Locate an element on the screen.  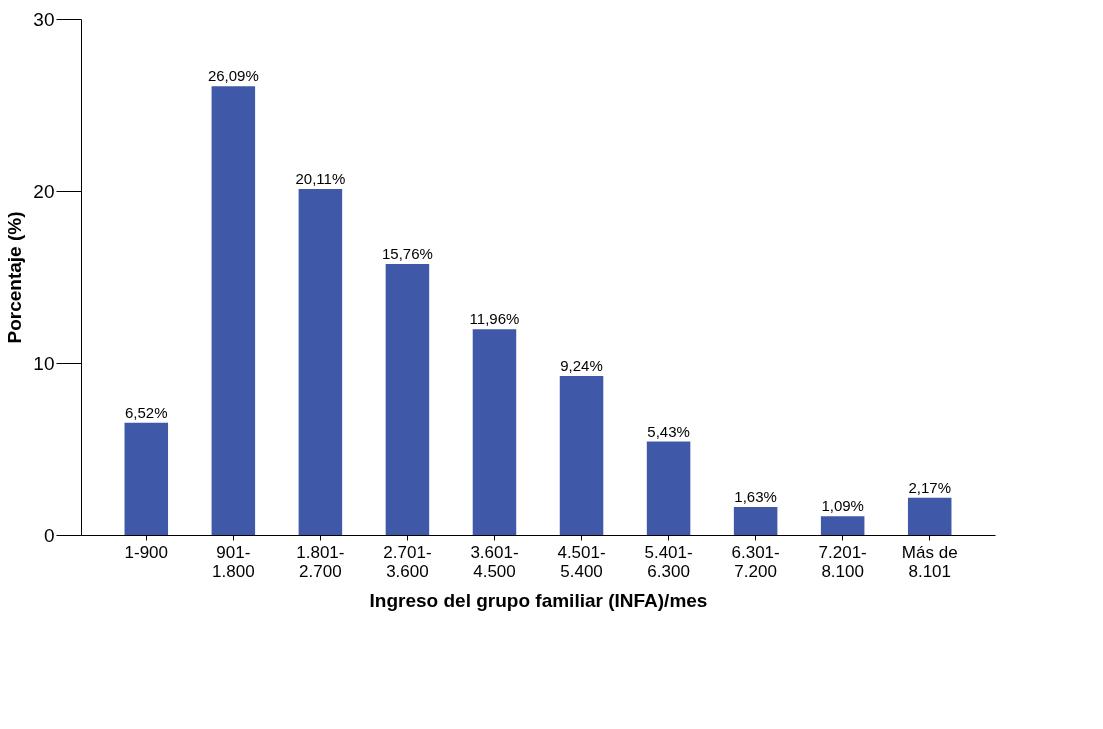
data-label: 15,76% is located at coordinates (407, 253).